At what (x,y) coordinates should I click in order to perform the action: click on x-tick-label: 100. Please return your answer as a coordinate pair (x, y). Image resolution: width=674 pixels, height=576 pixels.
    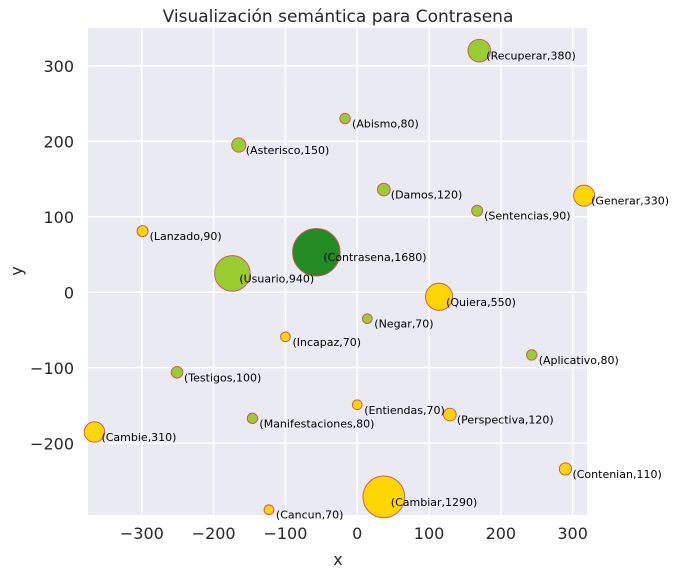
    Looking at the image, I should click on (429, 533).